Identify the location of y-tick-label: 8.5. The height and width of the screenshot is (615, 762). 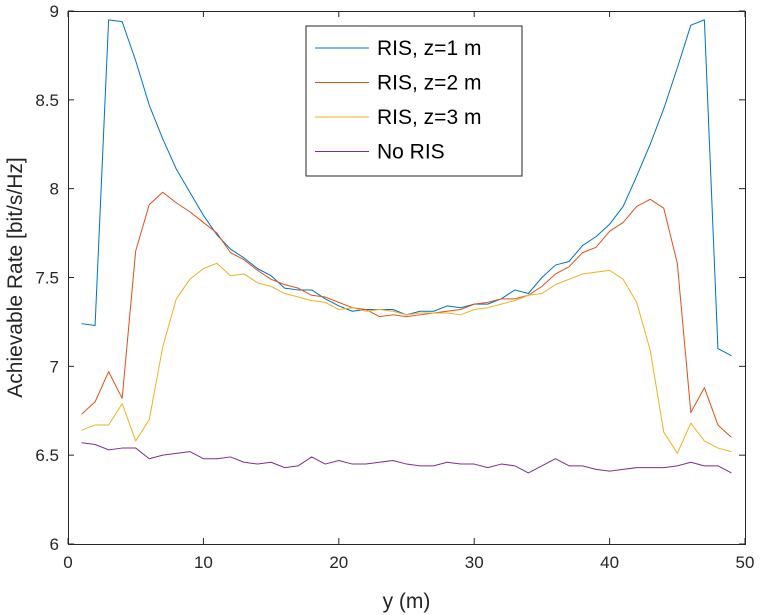
(47, 100).